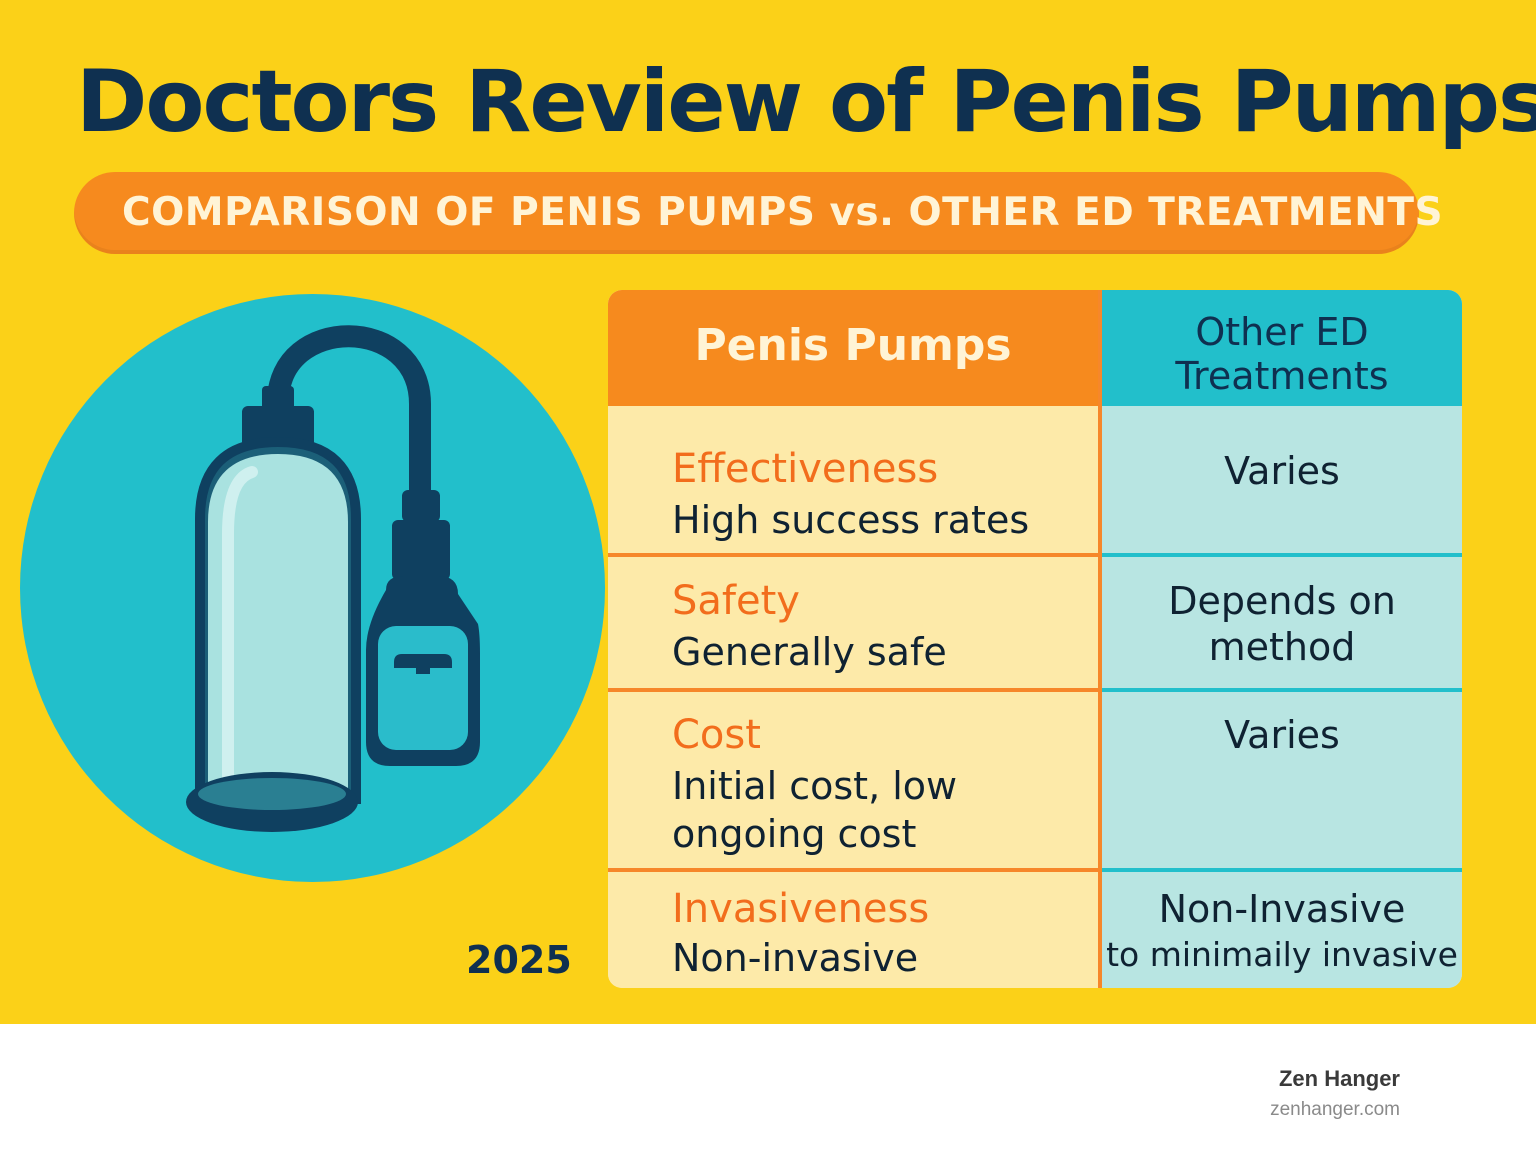  What do you see at coordinates (795, 958) in the screenshot?
I see `pump-value-invasiveness: Non-invasive` at bounding box center [795, 958].